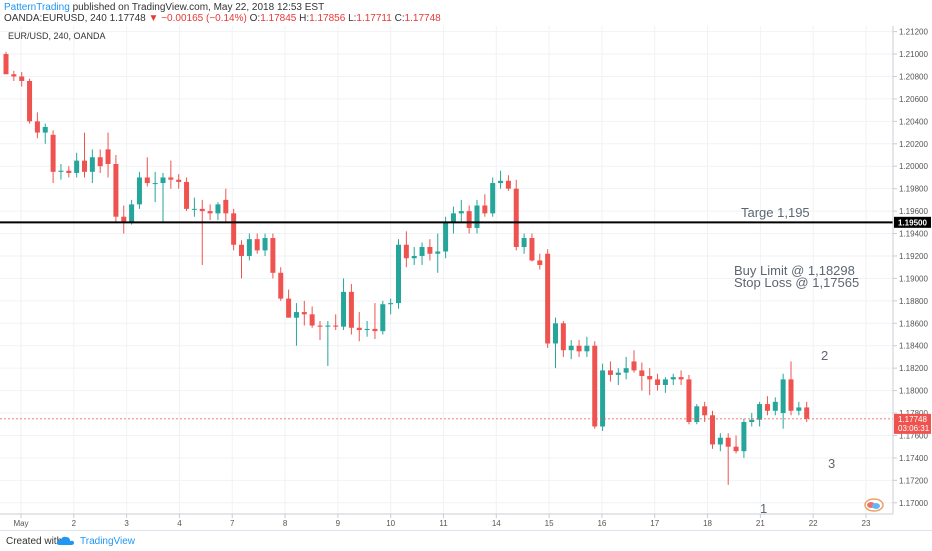  Describe the element at coordinates (55, 18) in the screenshot. I see `symbol-label: OANDA:EURUSD, 240` at that location.